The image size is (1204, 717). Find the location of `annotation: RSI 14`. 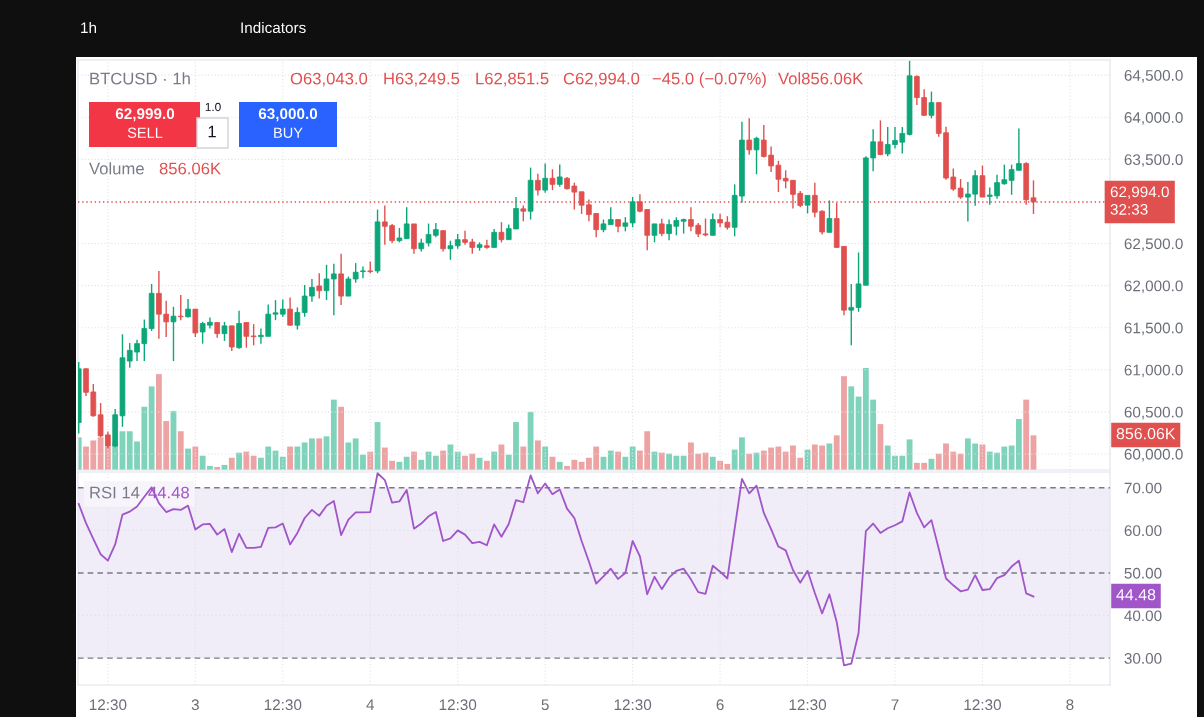

annotation: RSI 14 is located at coordinates (115, 492).